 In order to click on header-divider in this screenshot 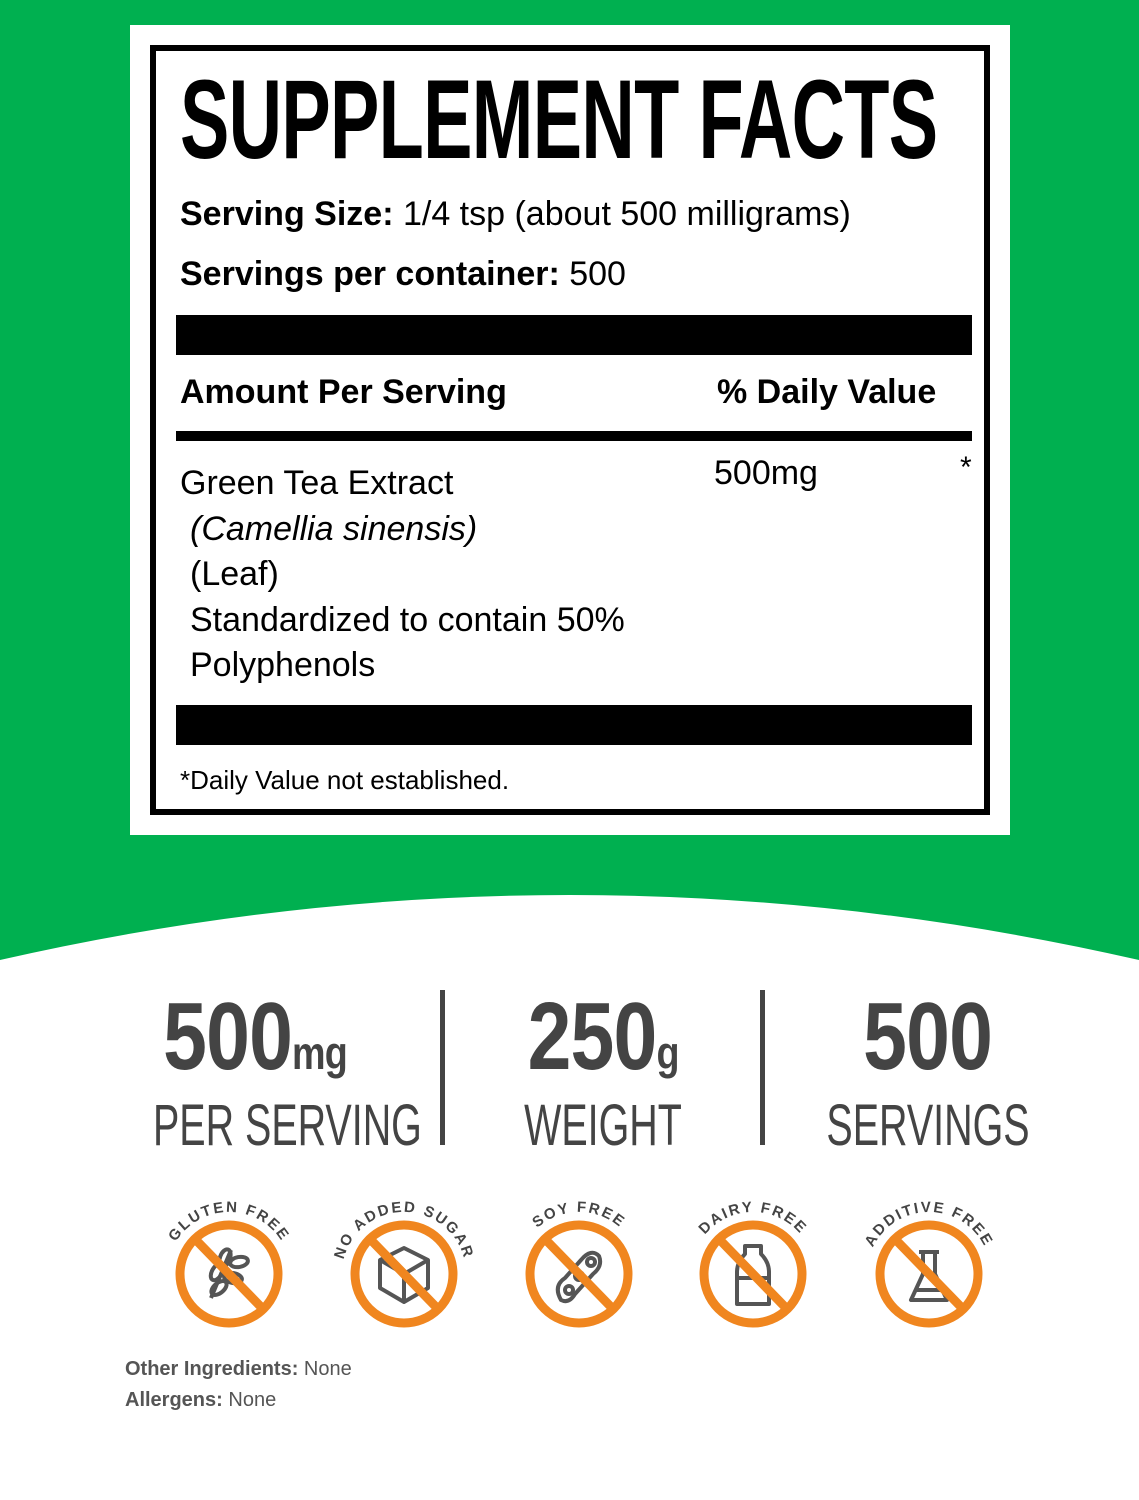, I will do `click(574, 436)`.